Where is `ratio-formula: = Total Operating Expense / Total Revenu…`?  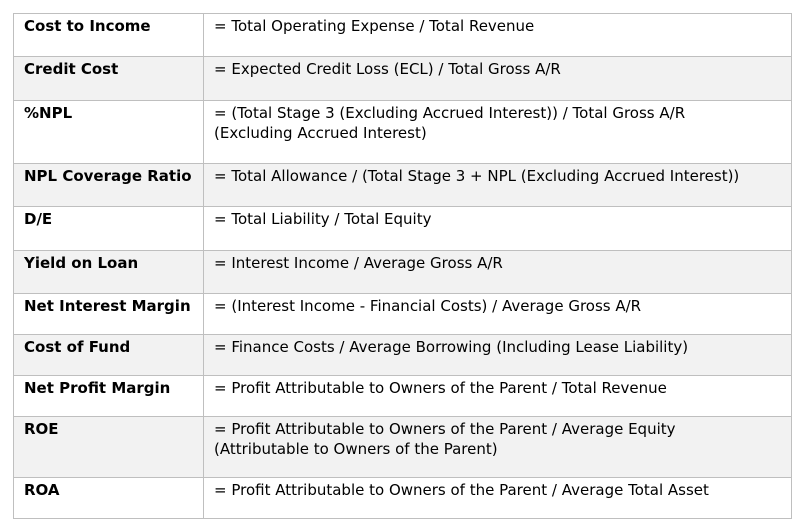 ratio-formula: = Total Operating Expense / Total Revenu… is located at coordinates (497, 35).